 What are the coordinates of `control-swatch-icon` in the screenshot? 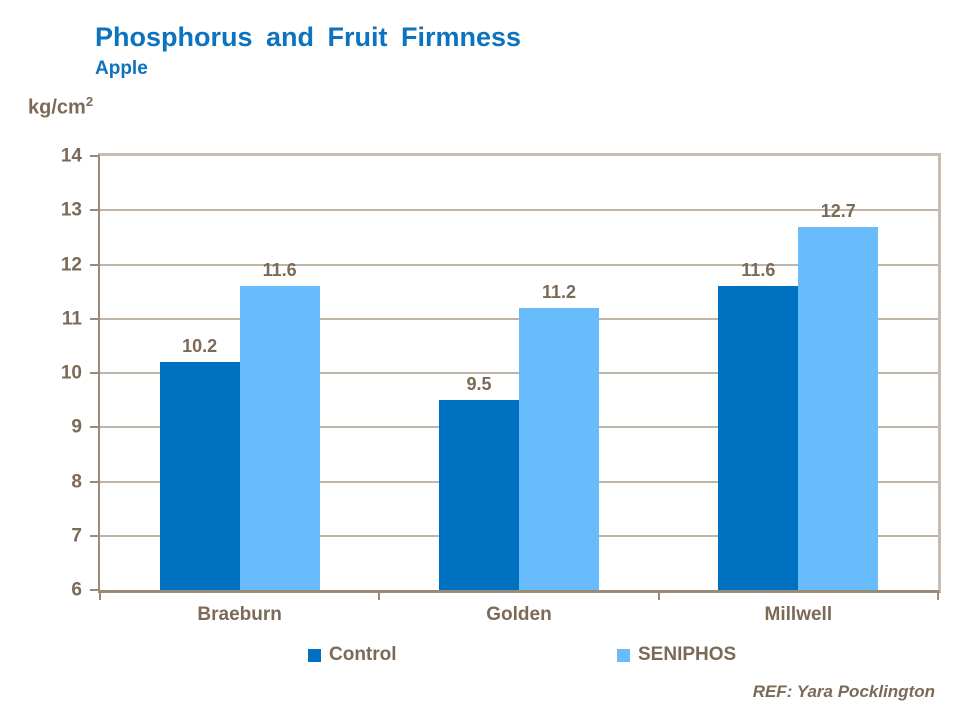 It's located at (314, 655).